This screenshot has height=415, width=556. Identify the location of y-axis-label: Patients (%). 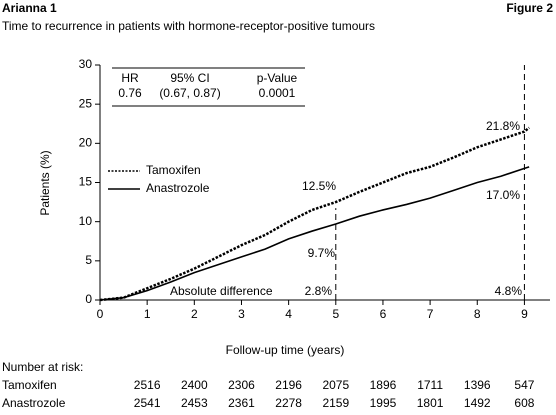
(45, 182).